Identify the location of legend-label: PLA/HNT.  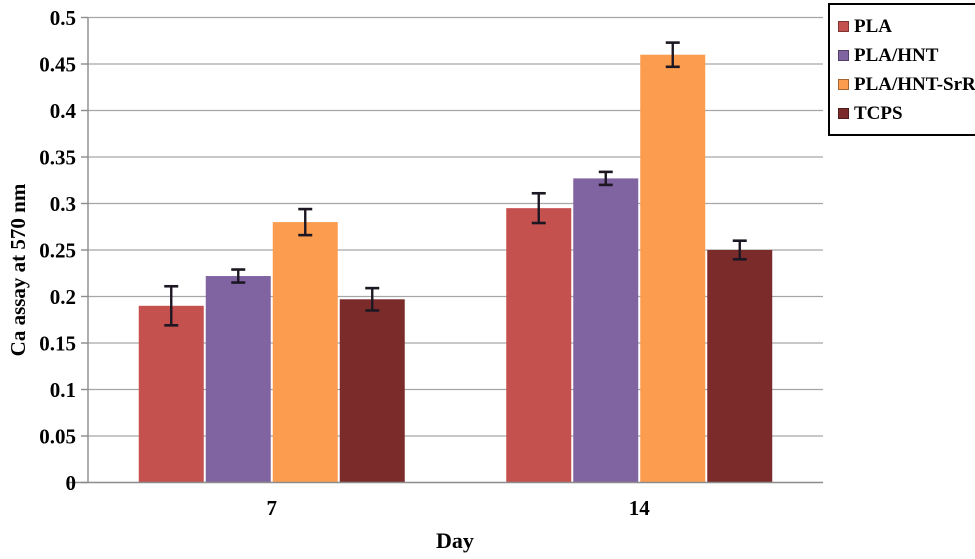
(896, 55).